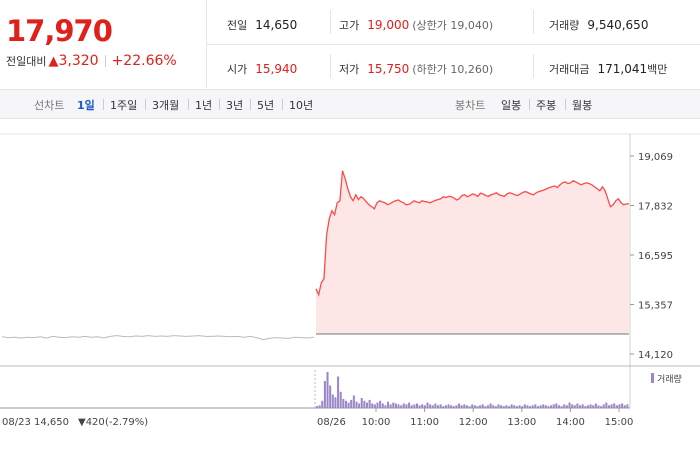 This screenshot has width=700, height=450. Describe the element at coordinates (331, 422) in the screenshot. I see `today-date-label: 08/26` at that location.